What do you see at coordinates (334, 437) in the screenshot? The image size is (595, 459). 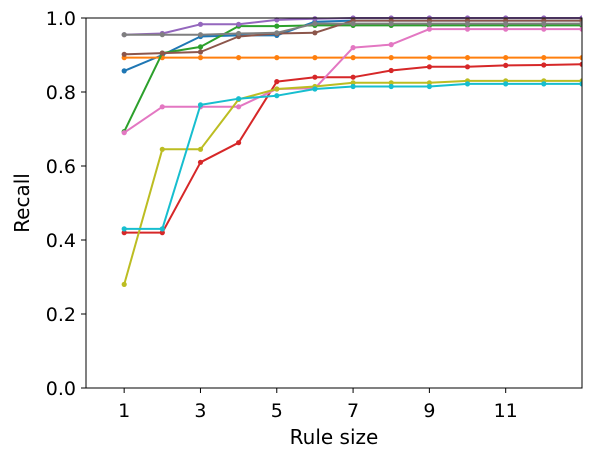 I see `x-axis-title: Rule size` at bounding box center [334, 437].